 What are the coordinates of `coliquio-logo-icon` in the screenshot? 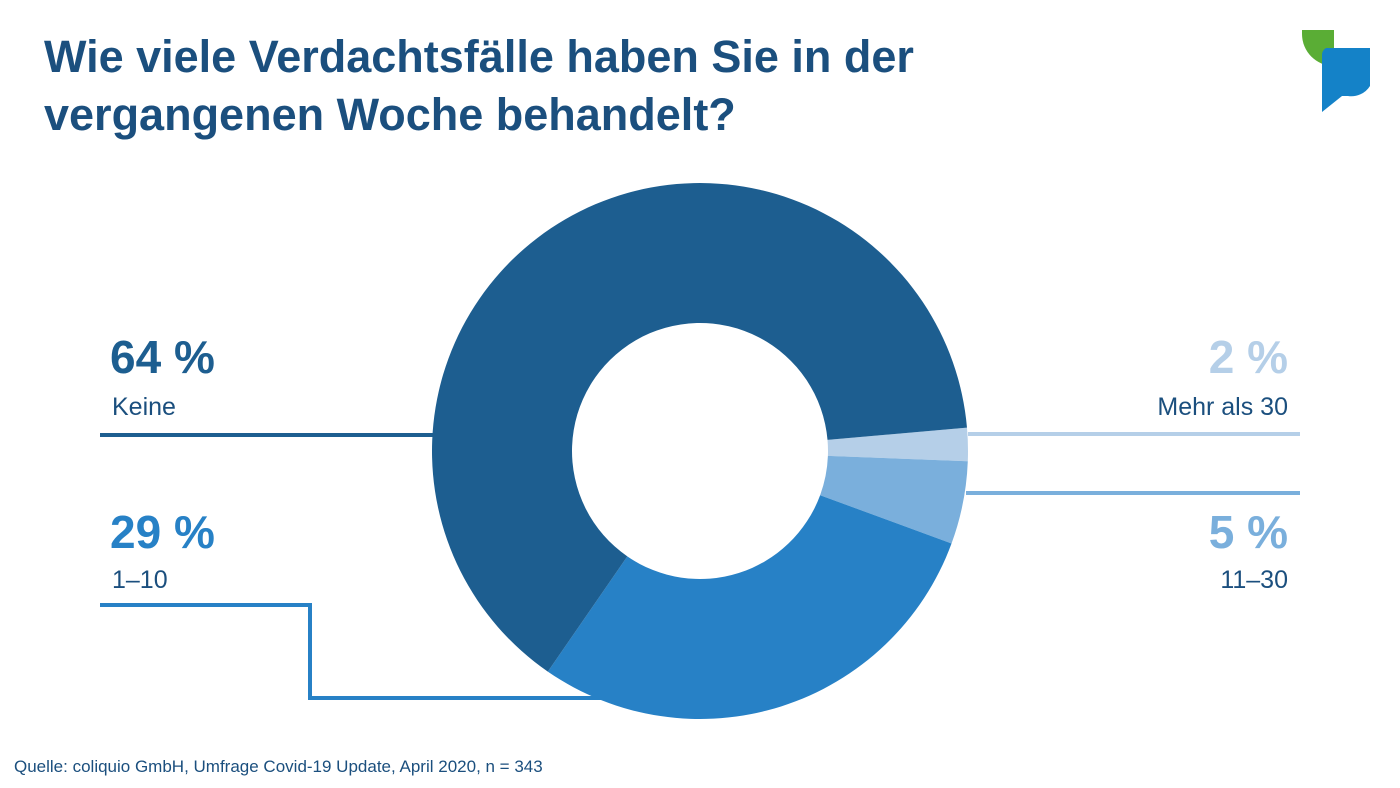 It's located at (1336, 71).